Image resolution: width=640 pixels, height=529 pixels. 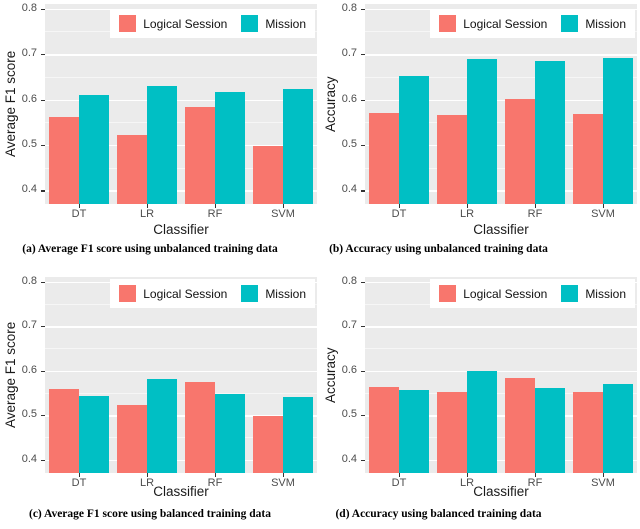 I want to click on bar-mission-dt, so click(x=414, y=140).